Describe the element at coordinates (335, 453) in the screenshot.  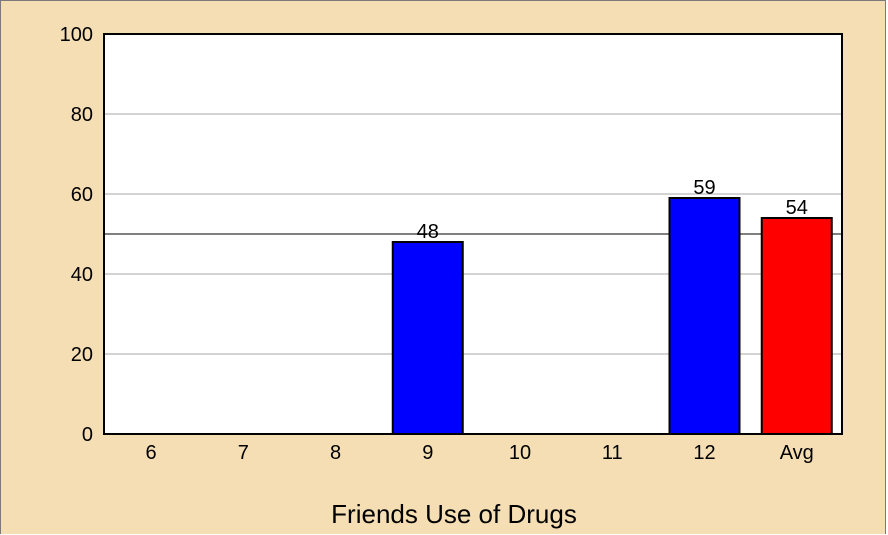
I see `x-tick-label: 8` at that location.